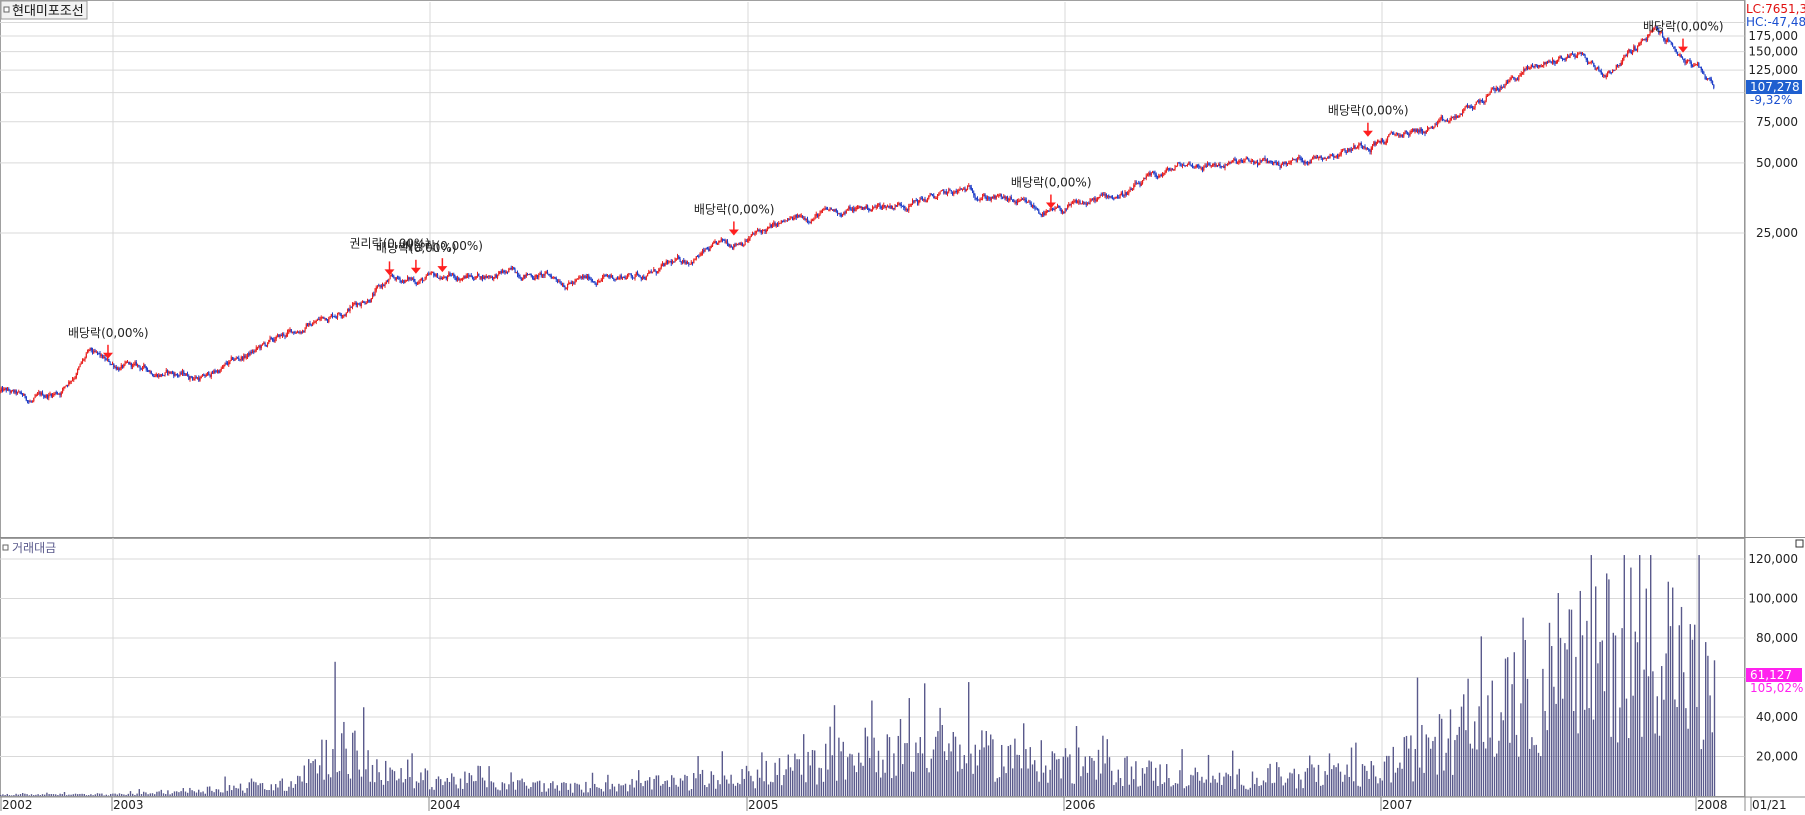  Describe the element at coordinates (44, 10) in the screenshot. I see `title-box: 현대미포조선` at that location.